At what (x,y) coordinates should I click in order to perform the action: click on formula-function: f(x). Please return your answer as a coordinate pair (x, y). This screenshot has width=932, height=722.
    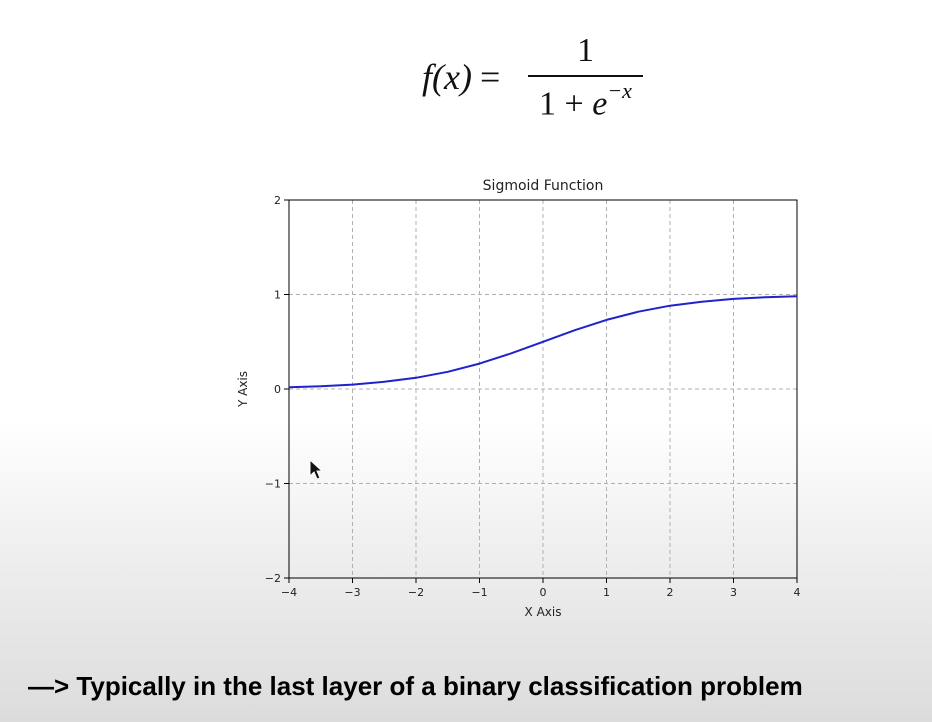
    Looking at the image, I should click on (447, 77).